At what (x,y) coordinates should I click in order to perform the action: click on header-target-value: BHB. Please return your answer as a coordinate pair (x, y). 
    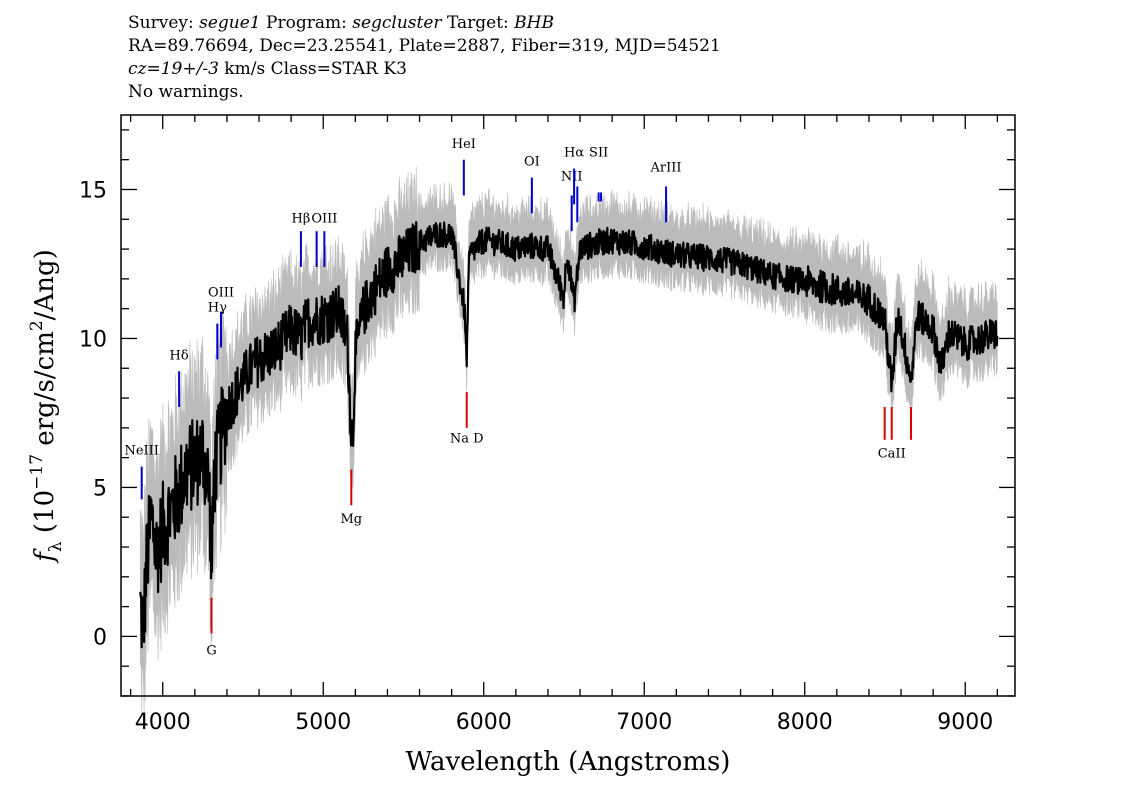
    Looking at the image, I should click on (534, 23).